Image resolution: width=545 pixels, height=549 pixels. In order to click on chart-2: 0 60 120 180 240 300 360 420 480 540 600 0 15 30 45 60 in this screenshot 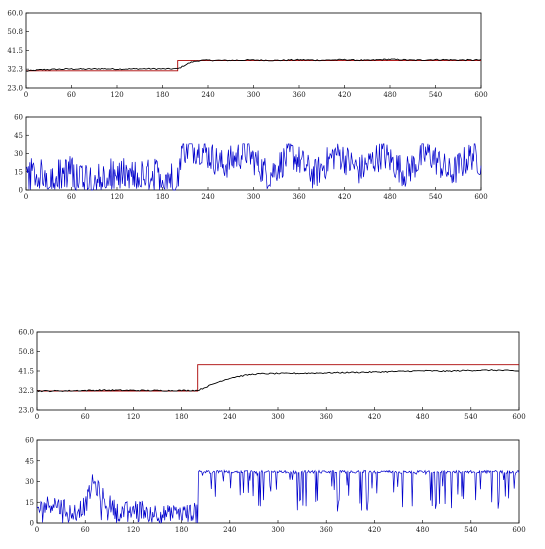, I will do `click(251, 158)`.